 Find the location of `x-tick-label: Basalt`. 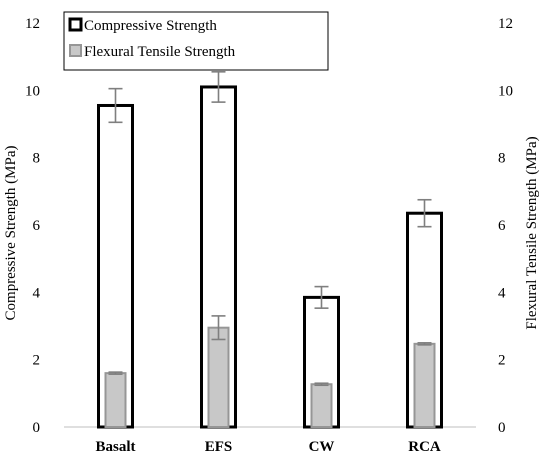

x-tick-label: Basalt is located at coordinates (115, 447).